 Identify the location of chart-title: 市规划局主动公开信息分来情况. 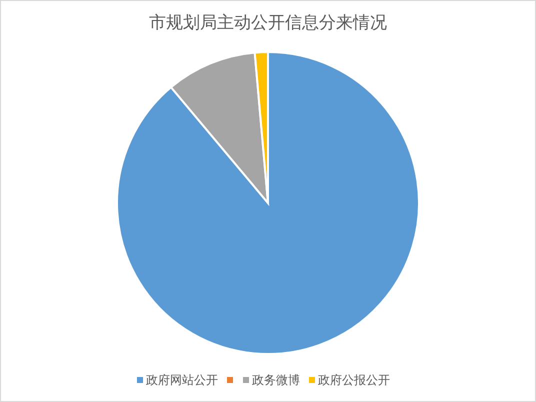
(268, 23).